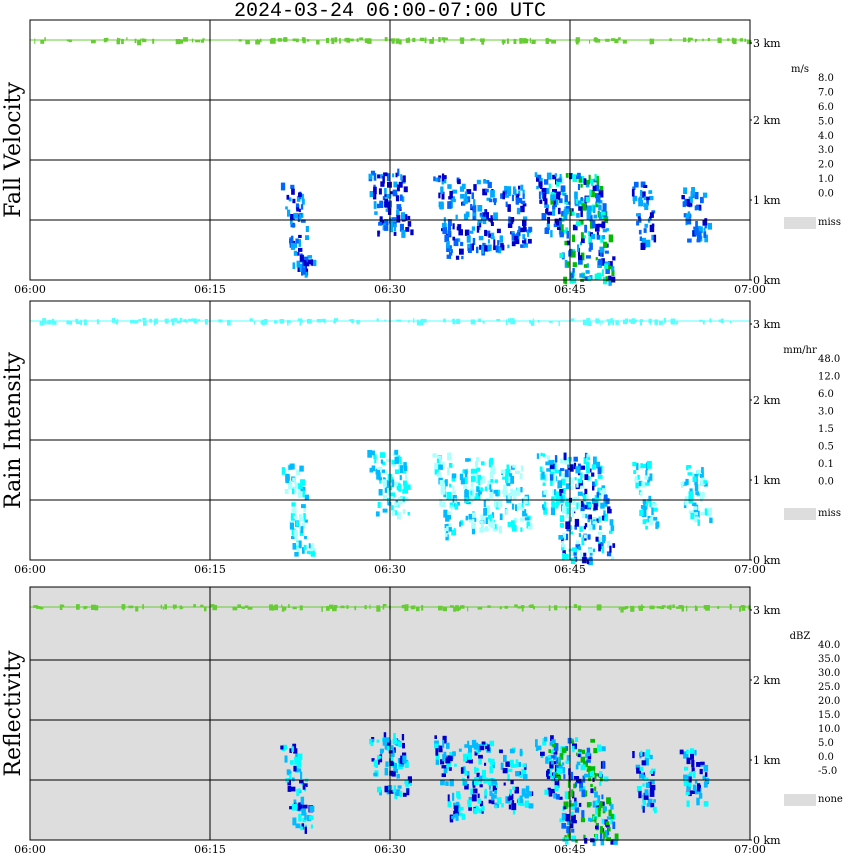 The height and width of the screenshot is (868, 850). What do you see at coordinates (826, 429) in the screenshot?
I see `legend-label: 1.5` at bounding box center [826, 429].